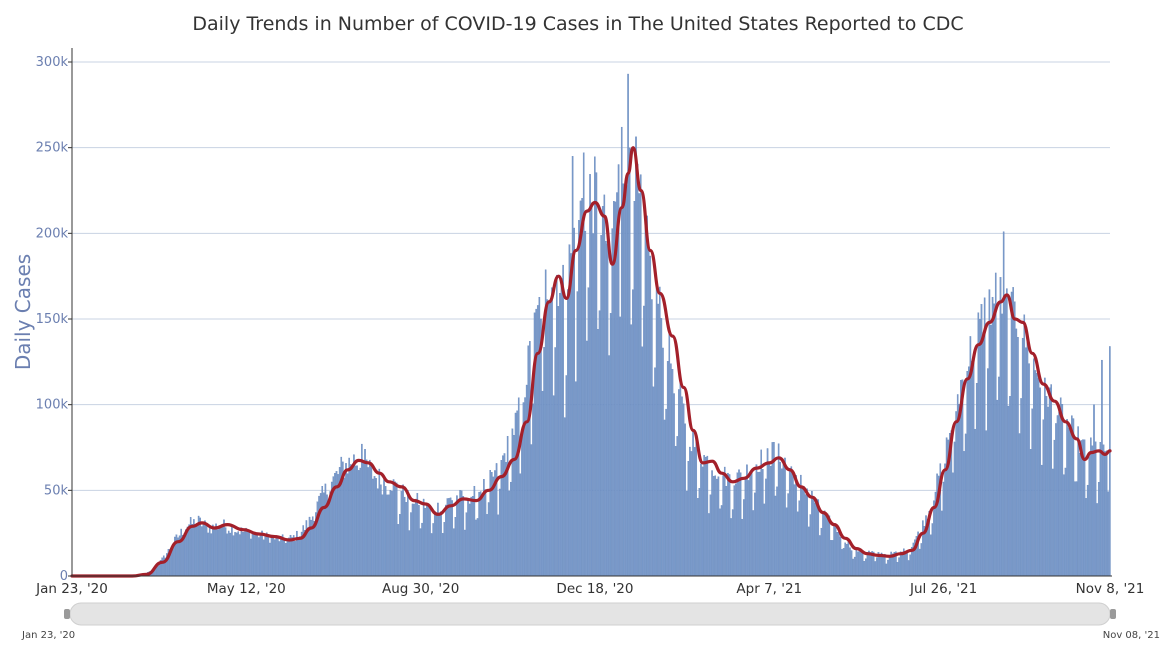  I want to click on navigator-handle-left, so click(67, 614).